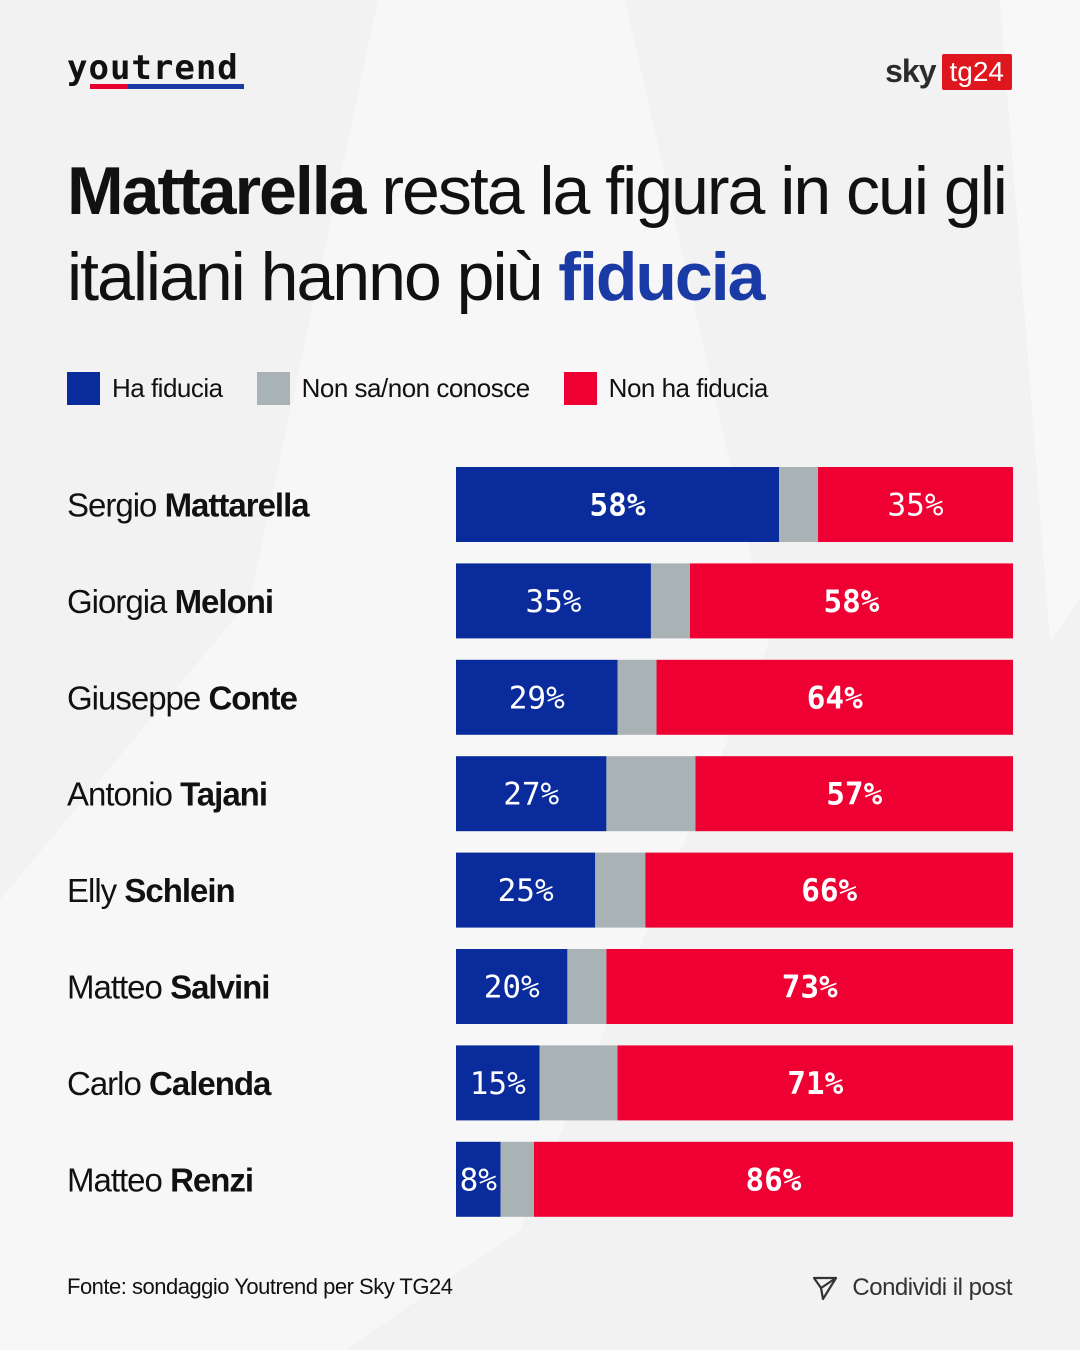  Describe the element at coordinates (416, 388) in the screenshot. I see `legend-label-unsure: Non sa/non conosce` at that location.